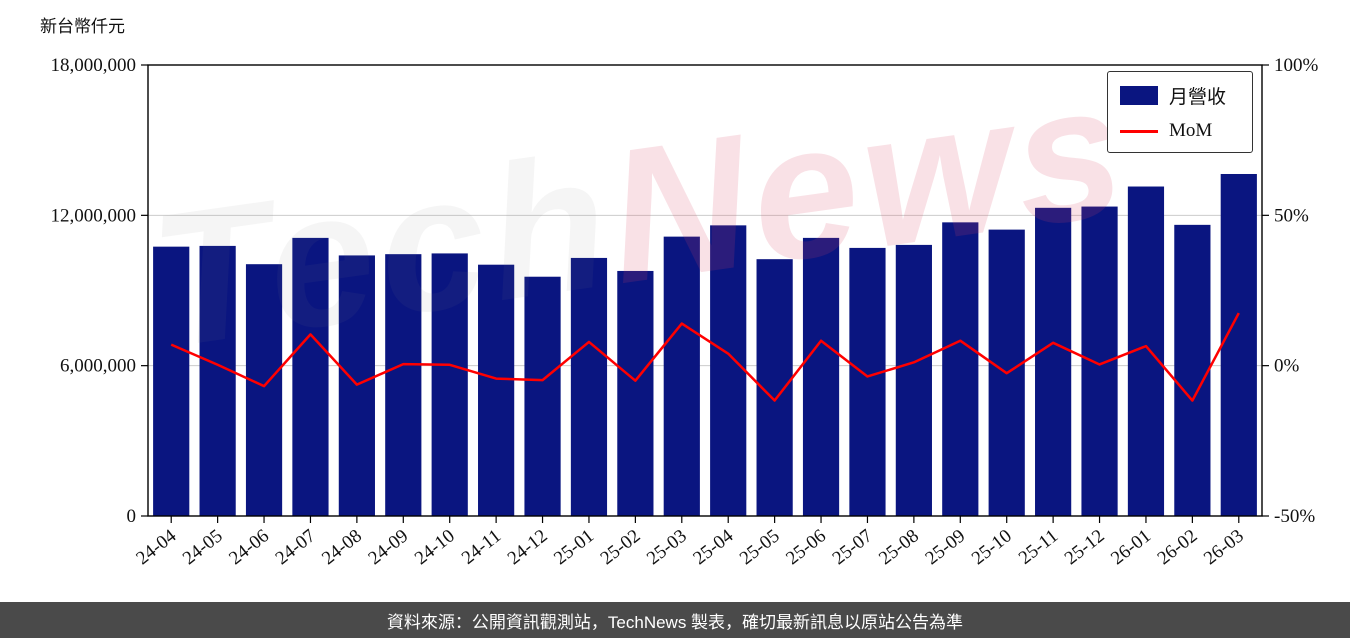  What do you see at coordinates (249, 547) in the screenshot?
I see `x-tick-label: 24-06` at bounding box center [249, 547].